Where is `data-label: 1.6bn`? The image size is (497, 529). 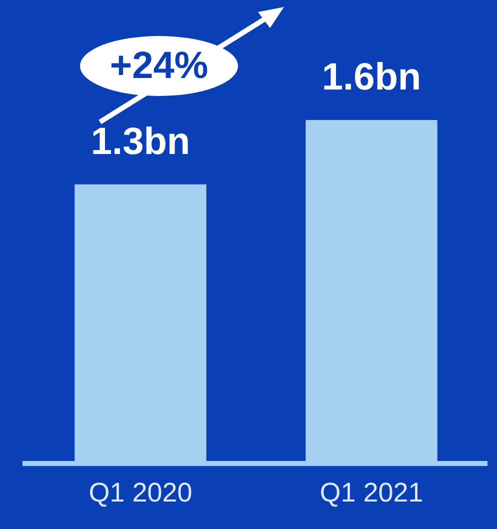 data-label: 1.6bn is located at coordinates (372, 77).